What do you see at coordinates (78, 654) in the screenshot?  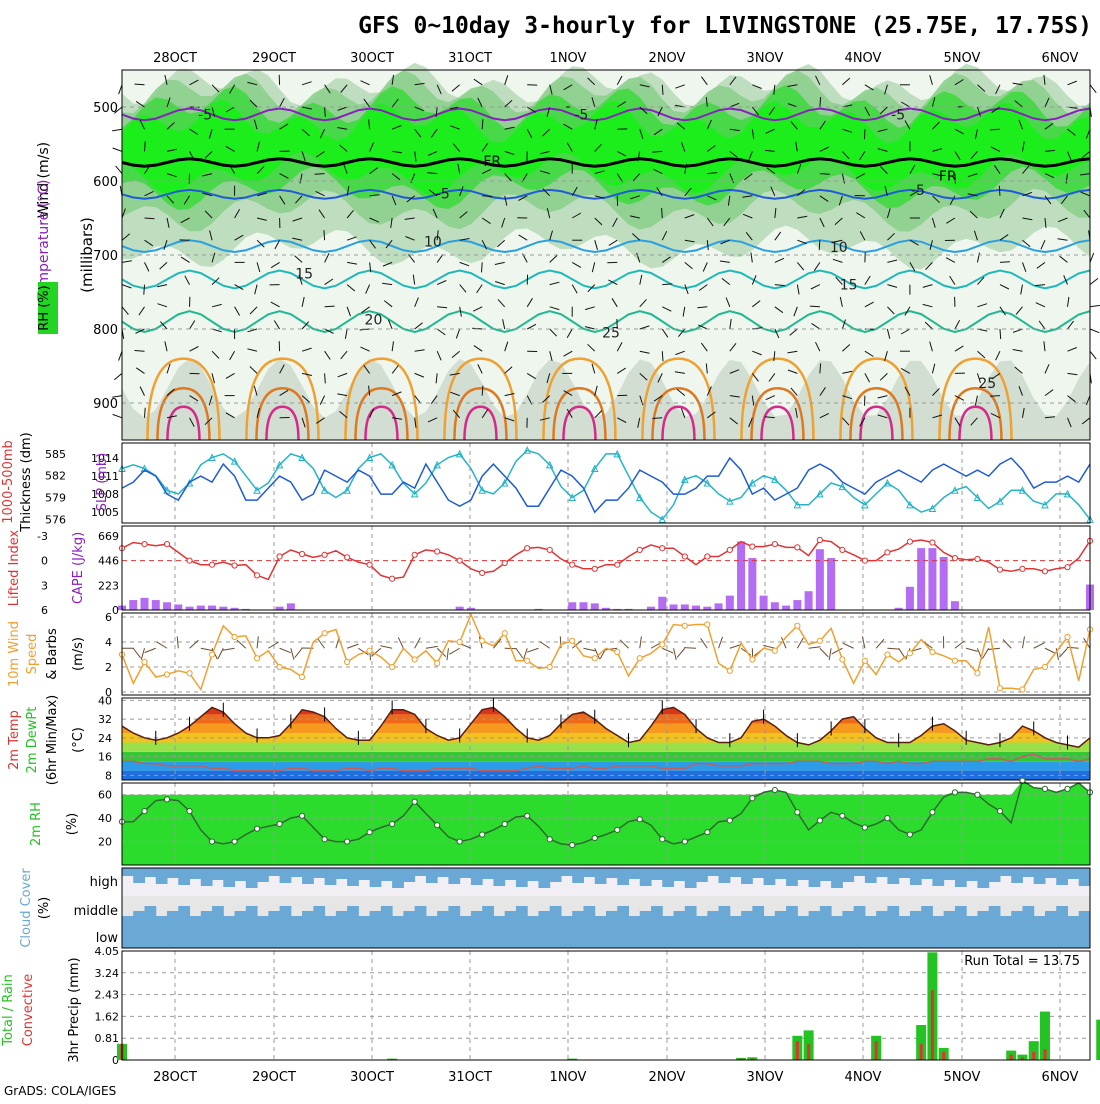 I see `wind-unit-ylabel: (m/s)` at bounding box center [78, 654].